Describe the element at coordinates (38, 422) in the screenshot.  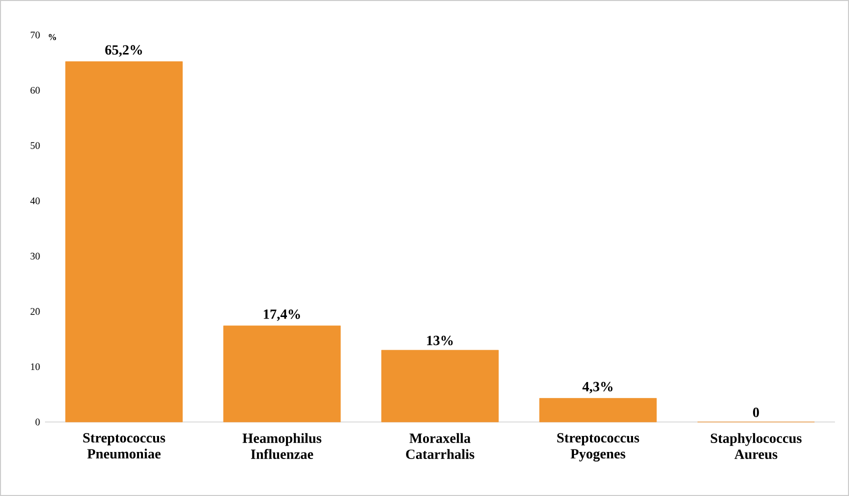
I see `y-tick-label: 0` at that location.